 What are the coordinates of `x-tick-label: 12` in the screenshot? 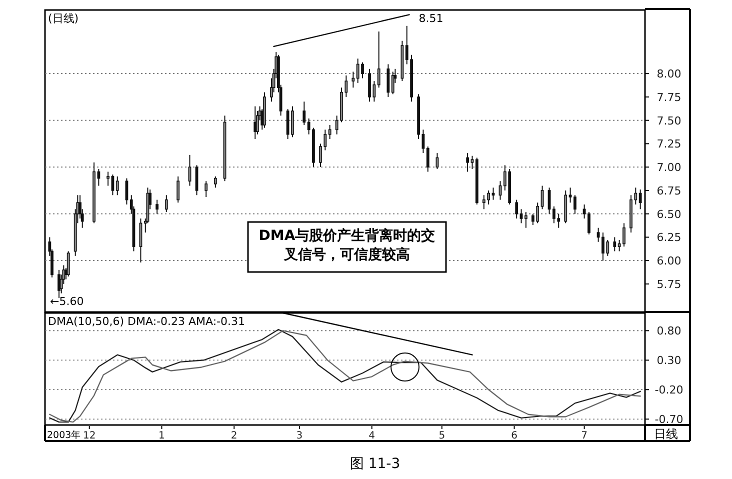 It's located at (89, 436).